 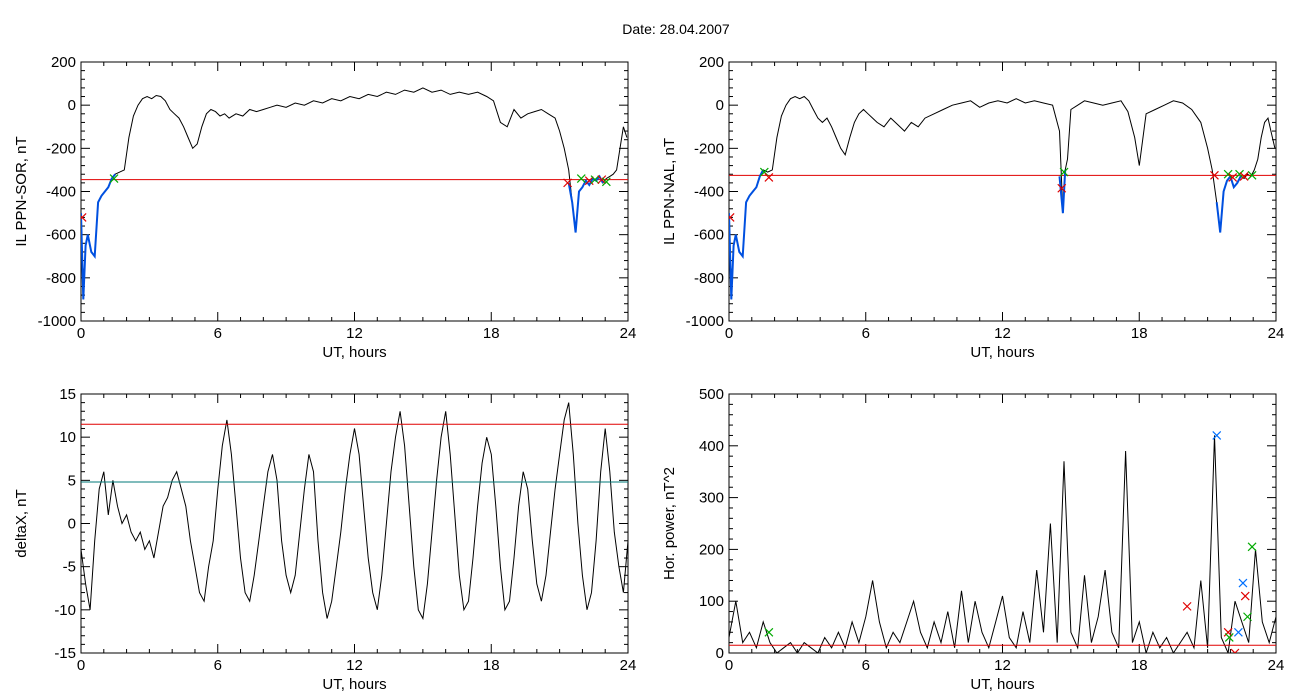 I want to click on y-tick-label: -15, so click(x=65, y=653).